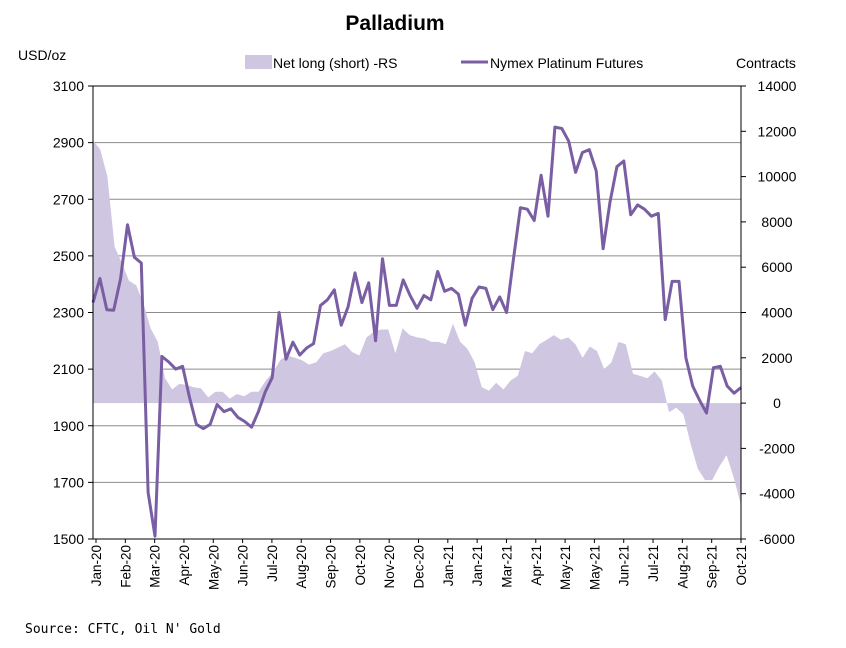 This screenshot has height=648, width=846. What do you see at coordinates (68, 482) in the screenshot?
I see `left-tick-label: 1700` at bounding box center [68, 482].